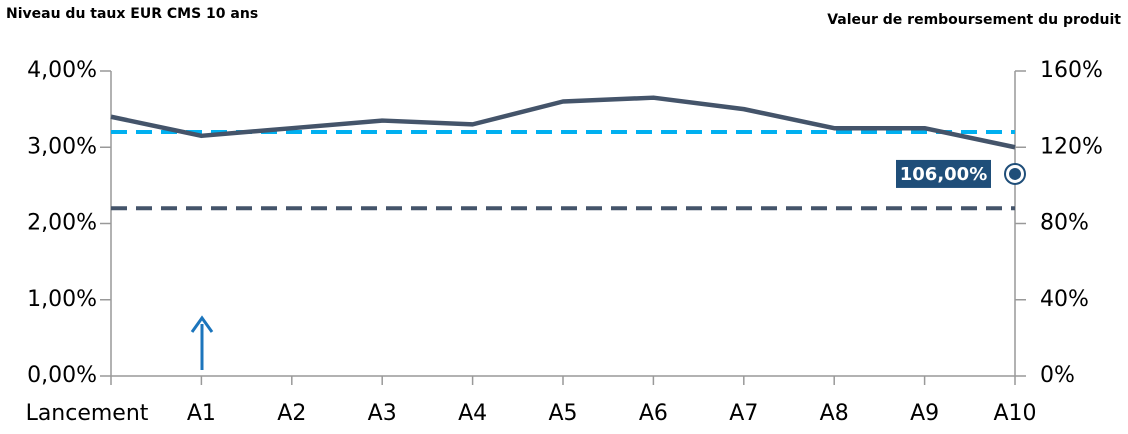 This screenshot has width=1128, height=434. Describe the element at coordinates (834, 413) in the screenshot. I see `x-tick-label: A8` at that location.